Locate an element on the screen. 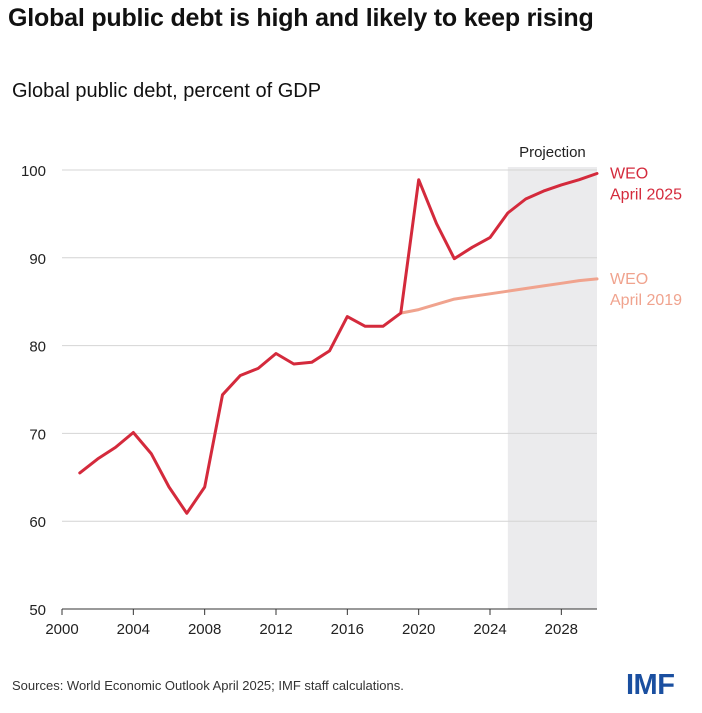  projection-band is located at coordinates (552, 388).